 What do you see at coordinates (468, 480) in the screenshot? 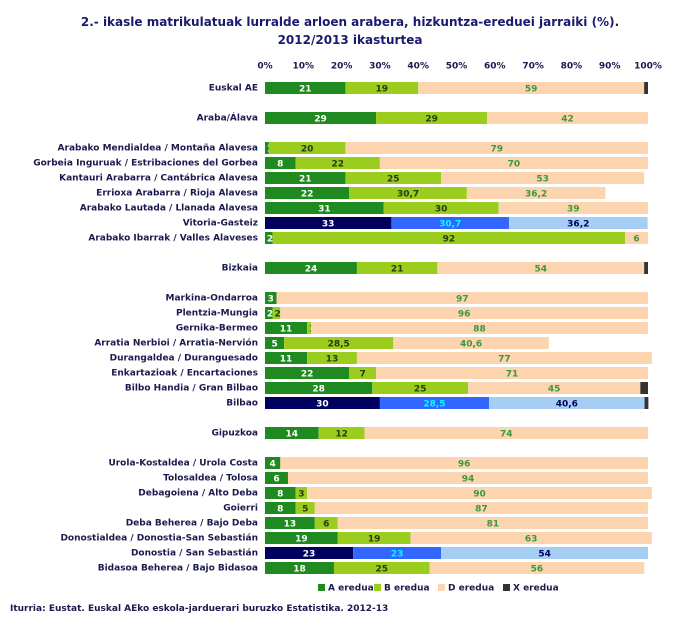
I see `data-label: 94` at bounding box center [468, 480].